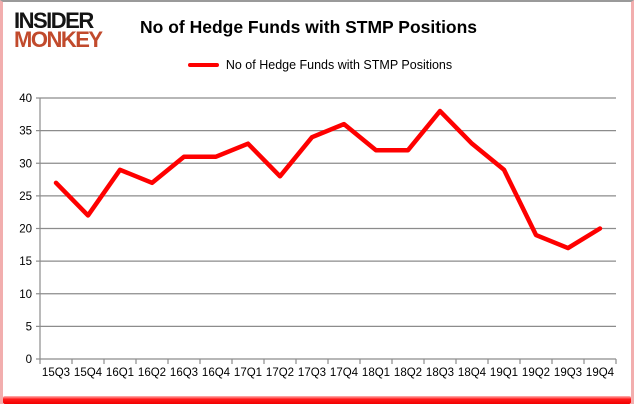 The width and height of the screenshot is (634, 404). I want to click on x-tick-label: 19Q3, so click(568, 373).